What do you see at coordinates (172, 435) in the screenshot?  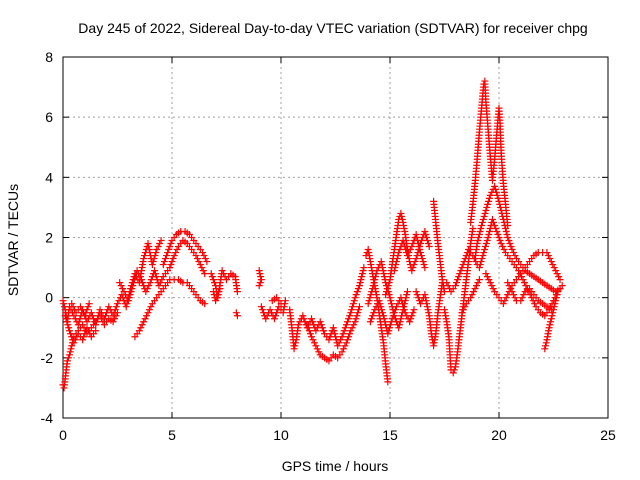 I see `x-tick-label: 5` at bounding box center [172, 435].